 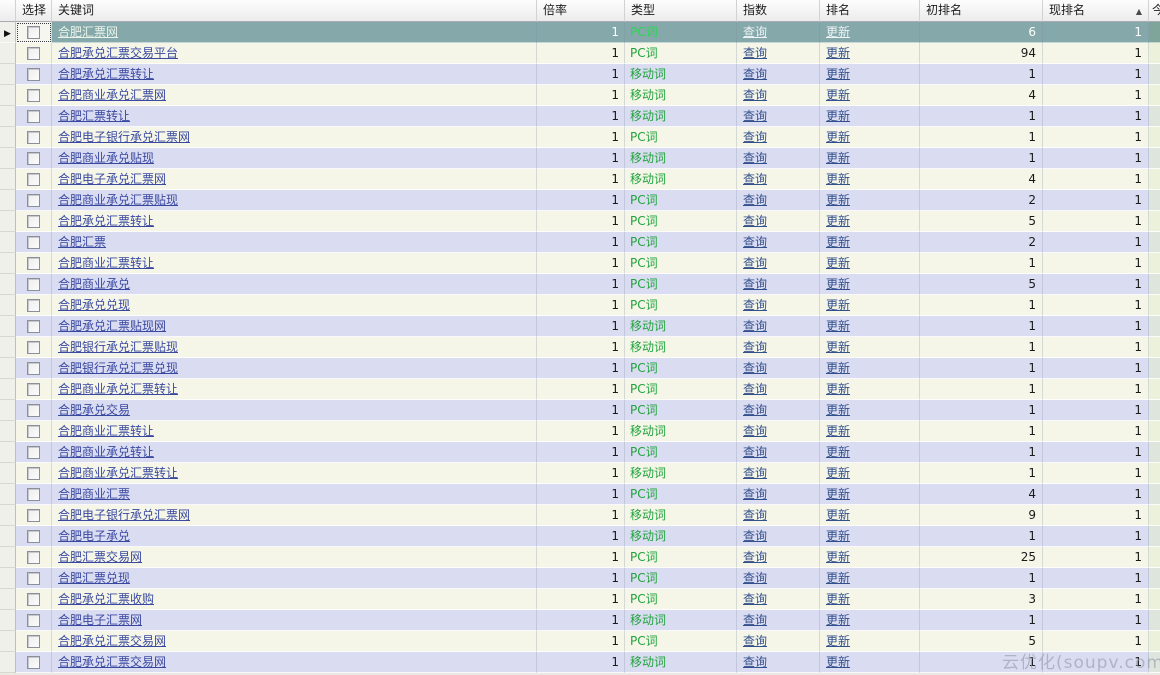 What do you see at coordinates (106, 263) in the screenshot?
I see `keyword-link: 合肥商业汇票转让` at bounding box center [106, 263].